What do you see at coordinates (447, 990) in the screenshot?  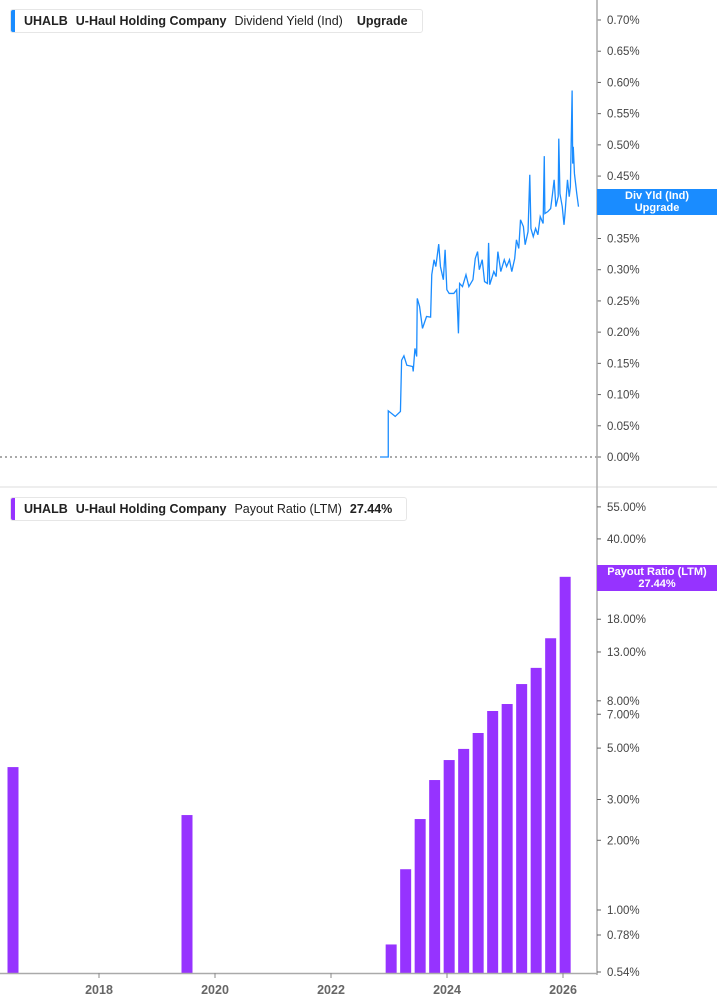 I see `x-tick-label: 2024` at bounding box center [447, 990].